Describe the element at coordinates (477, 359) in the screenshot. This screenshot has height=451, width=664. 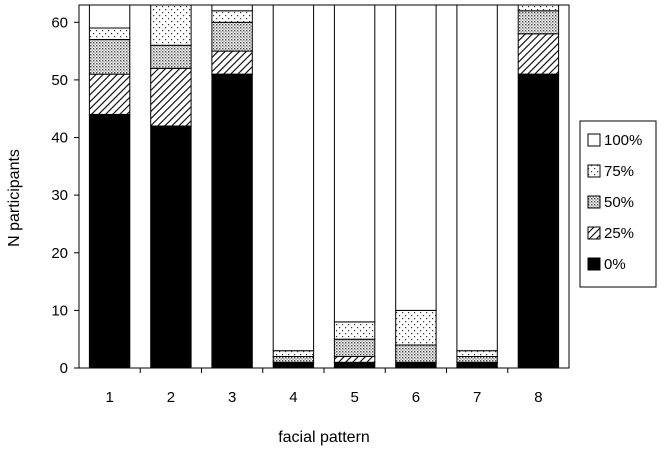
I see `bar-segment-cat7-50pct` at that location.